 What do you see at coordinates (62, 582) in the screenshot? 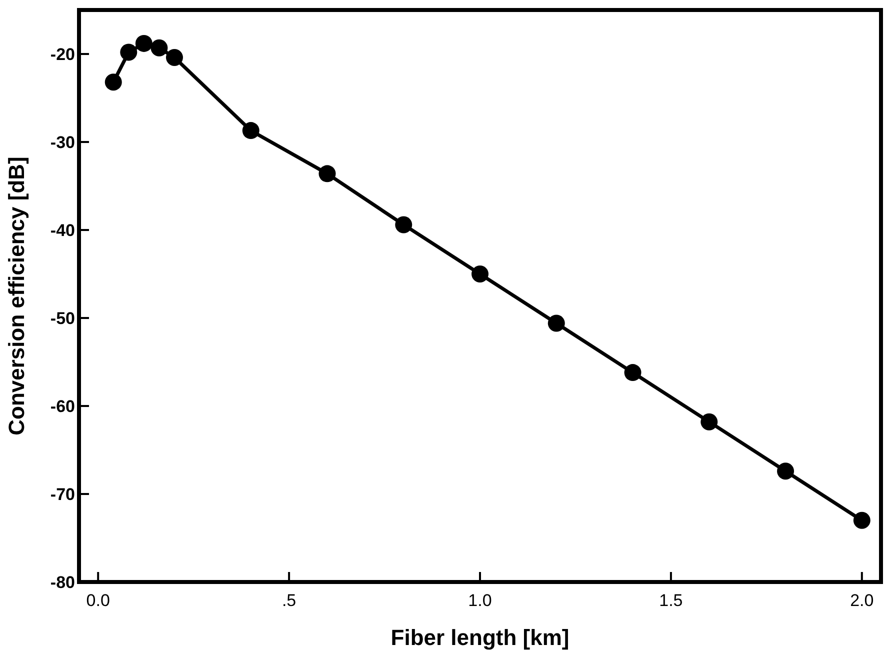
I see `y-tick-label: -80` at bounding box center [62, 582].